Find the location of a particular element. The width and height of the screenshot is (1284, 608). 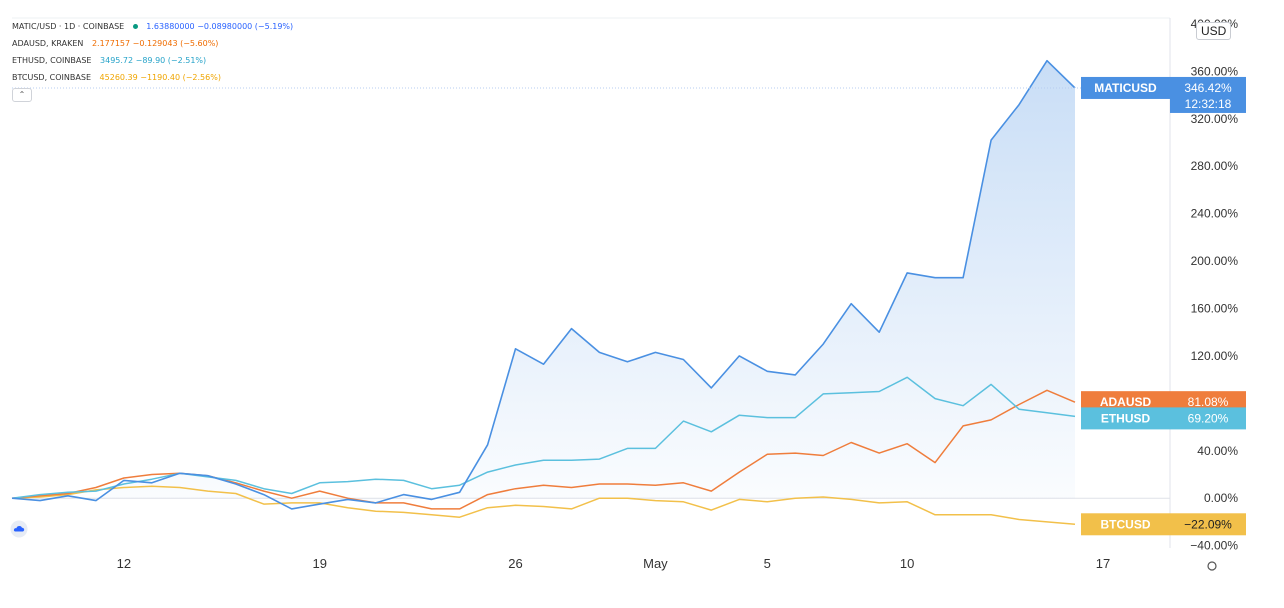

legend-values: 1.63880000 −0.08980000 (−5.19%) is located at coordinates (220, 26).